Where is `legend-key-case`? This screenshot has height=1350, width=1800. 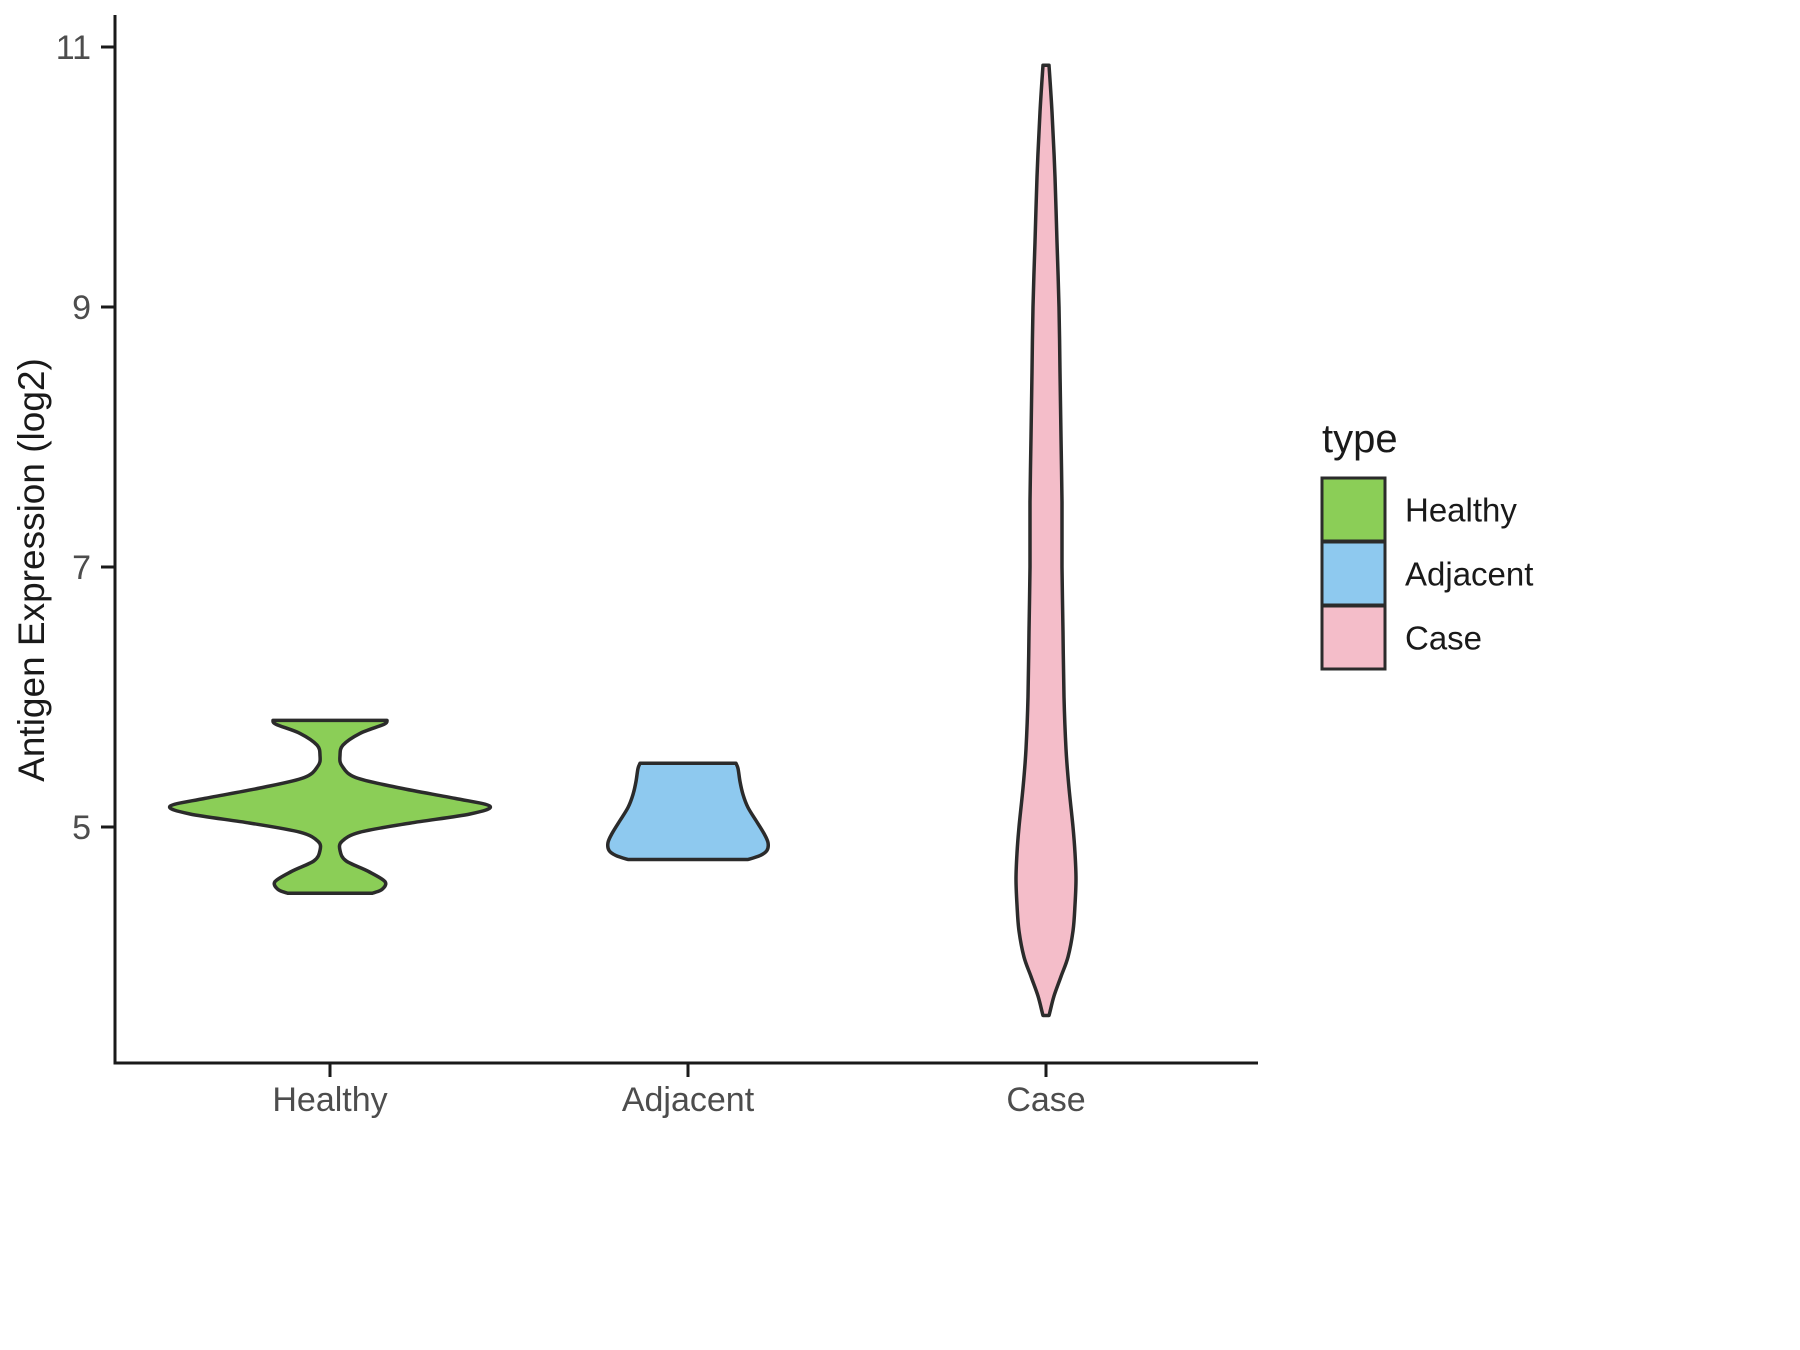
legend-key-case is located at coordinates (1353, 637).